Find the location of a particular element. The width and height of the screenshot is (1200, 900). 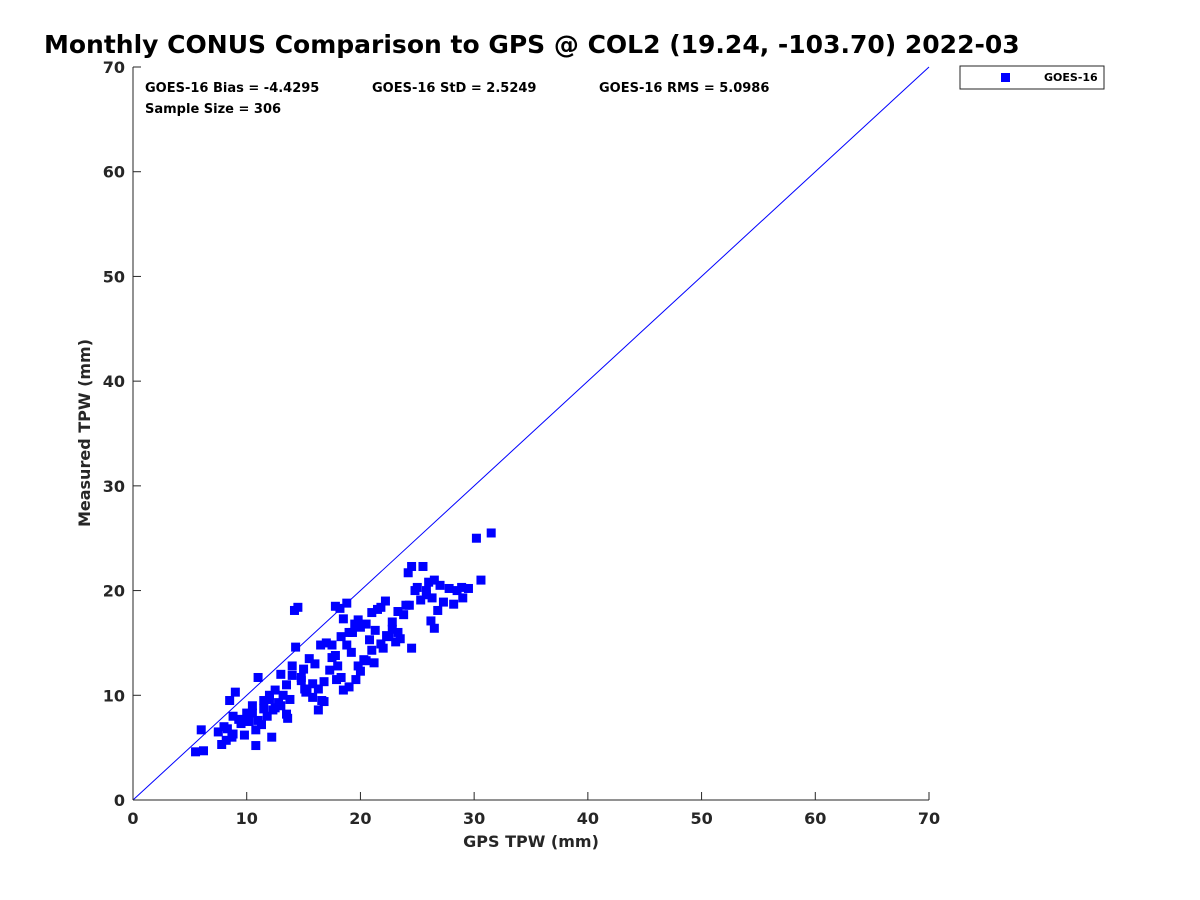

x-tick-label: 40 is located at coordinates (588, 818).